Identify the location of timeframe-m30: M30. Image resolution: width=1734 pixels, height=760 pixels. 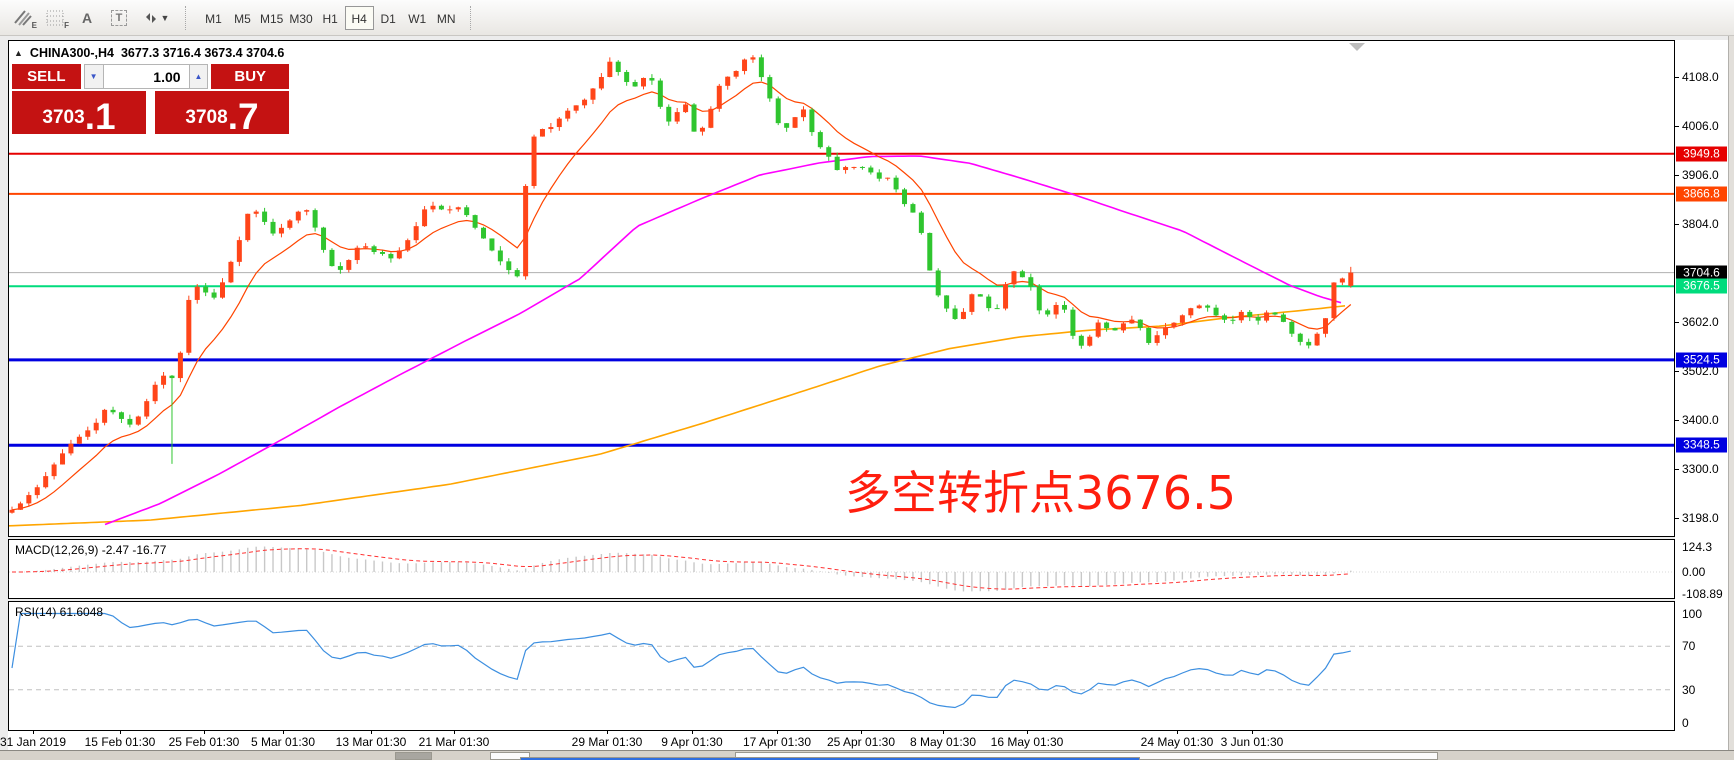
(301, 18).